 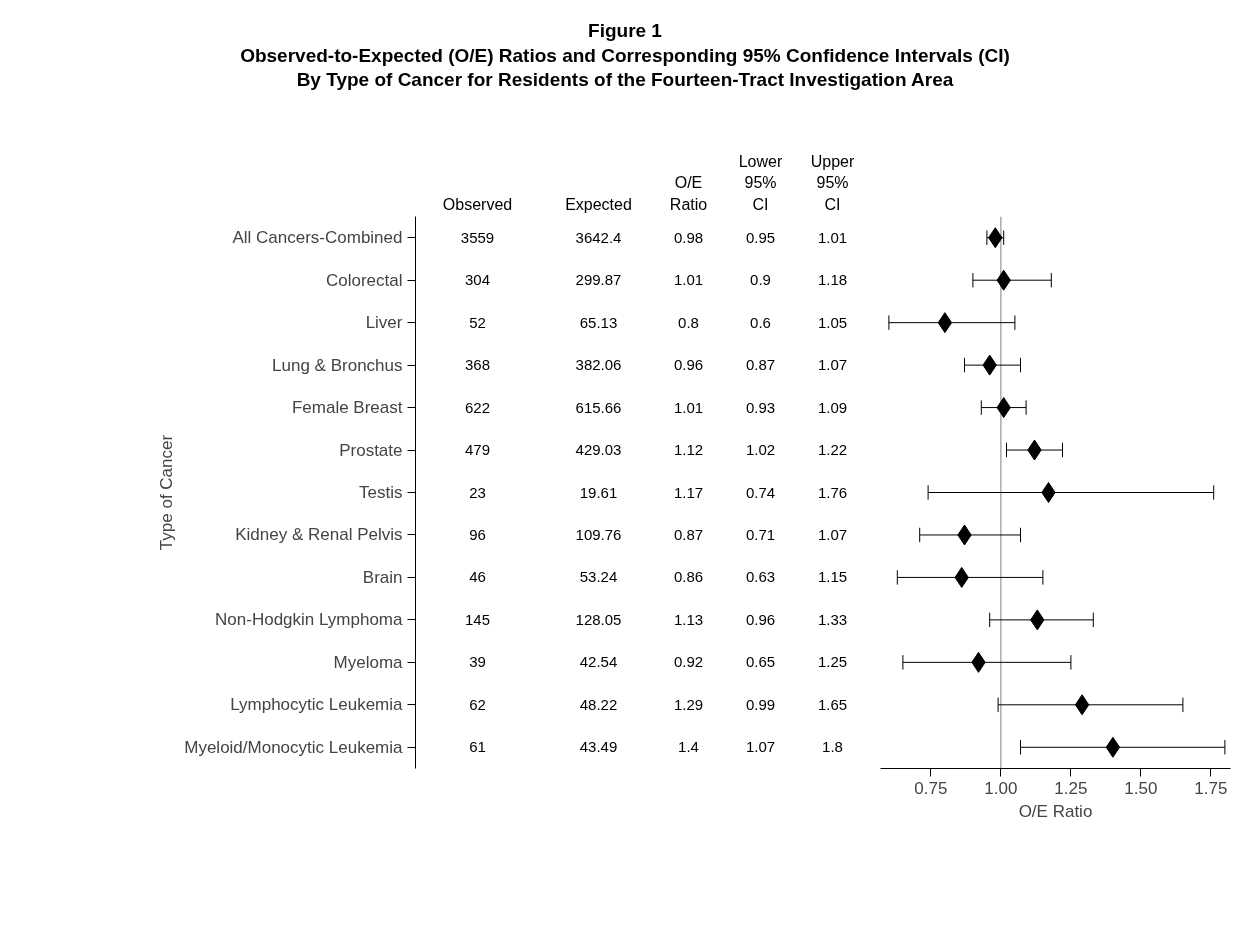 What do you see at coordinates (832, 619) in the screenshot?
I see `data-label: 1.33` at bounding box center [832, 619].